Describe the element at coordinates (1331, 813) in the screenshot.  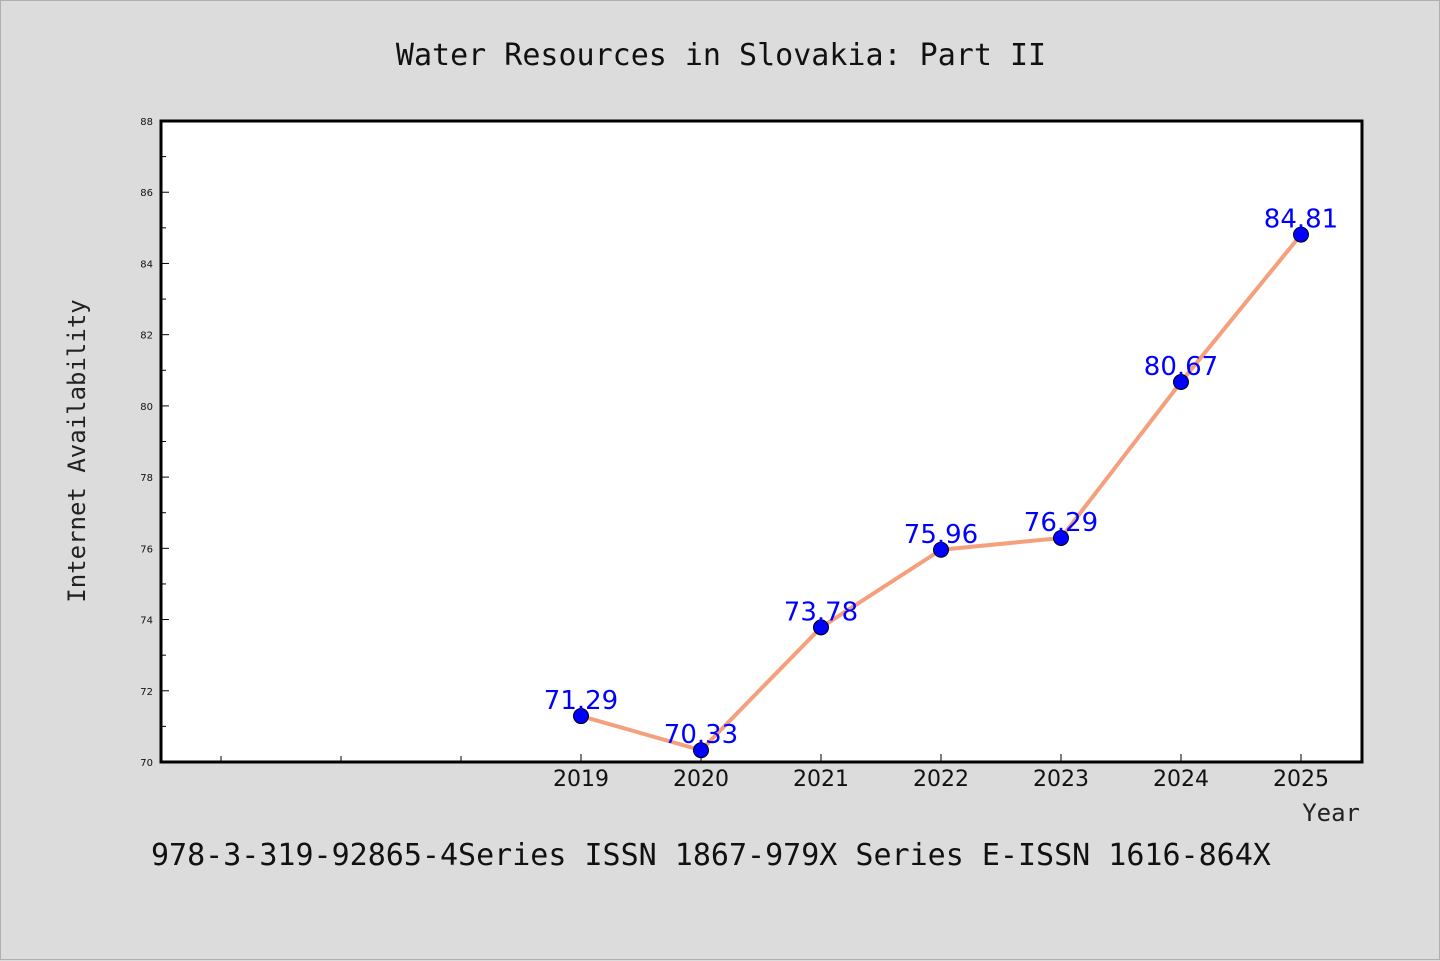
I see `x-axis-label: Year` at that location.